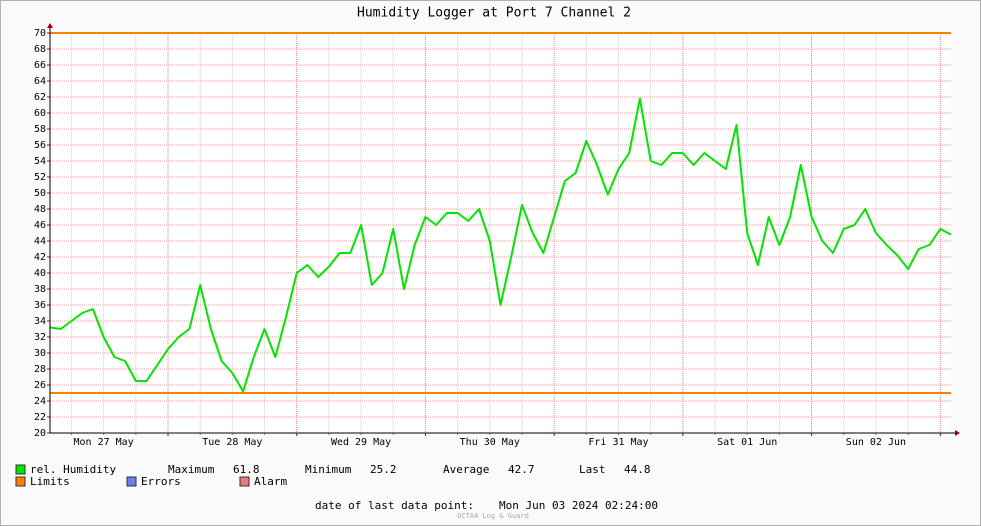 This screenshot has width=981, height=526. Describe the element at coordinates (40, 321) in the screenshot. I see `y-tick-label: 34` at that location.